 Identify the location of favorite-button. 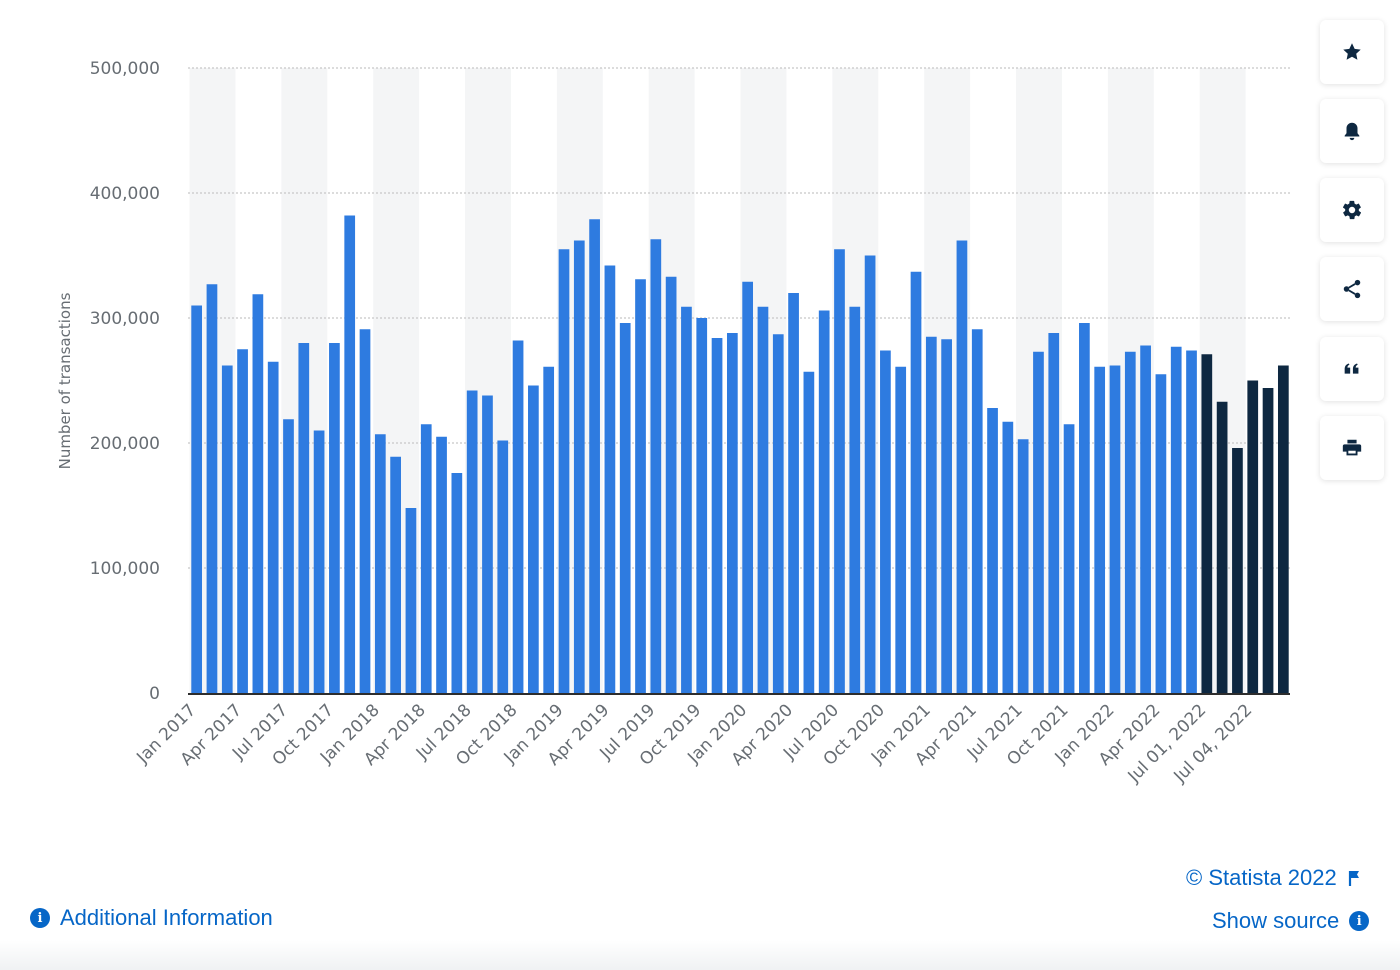
(1352, 52).